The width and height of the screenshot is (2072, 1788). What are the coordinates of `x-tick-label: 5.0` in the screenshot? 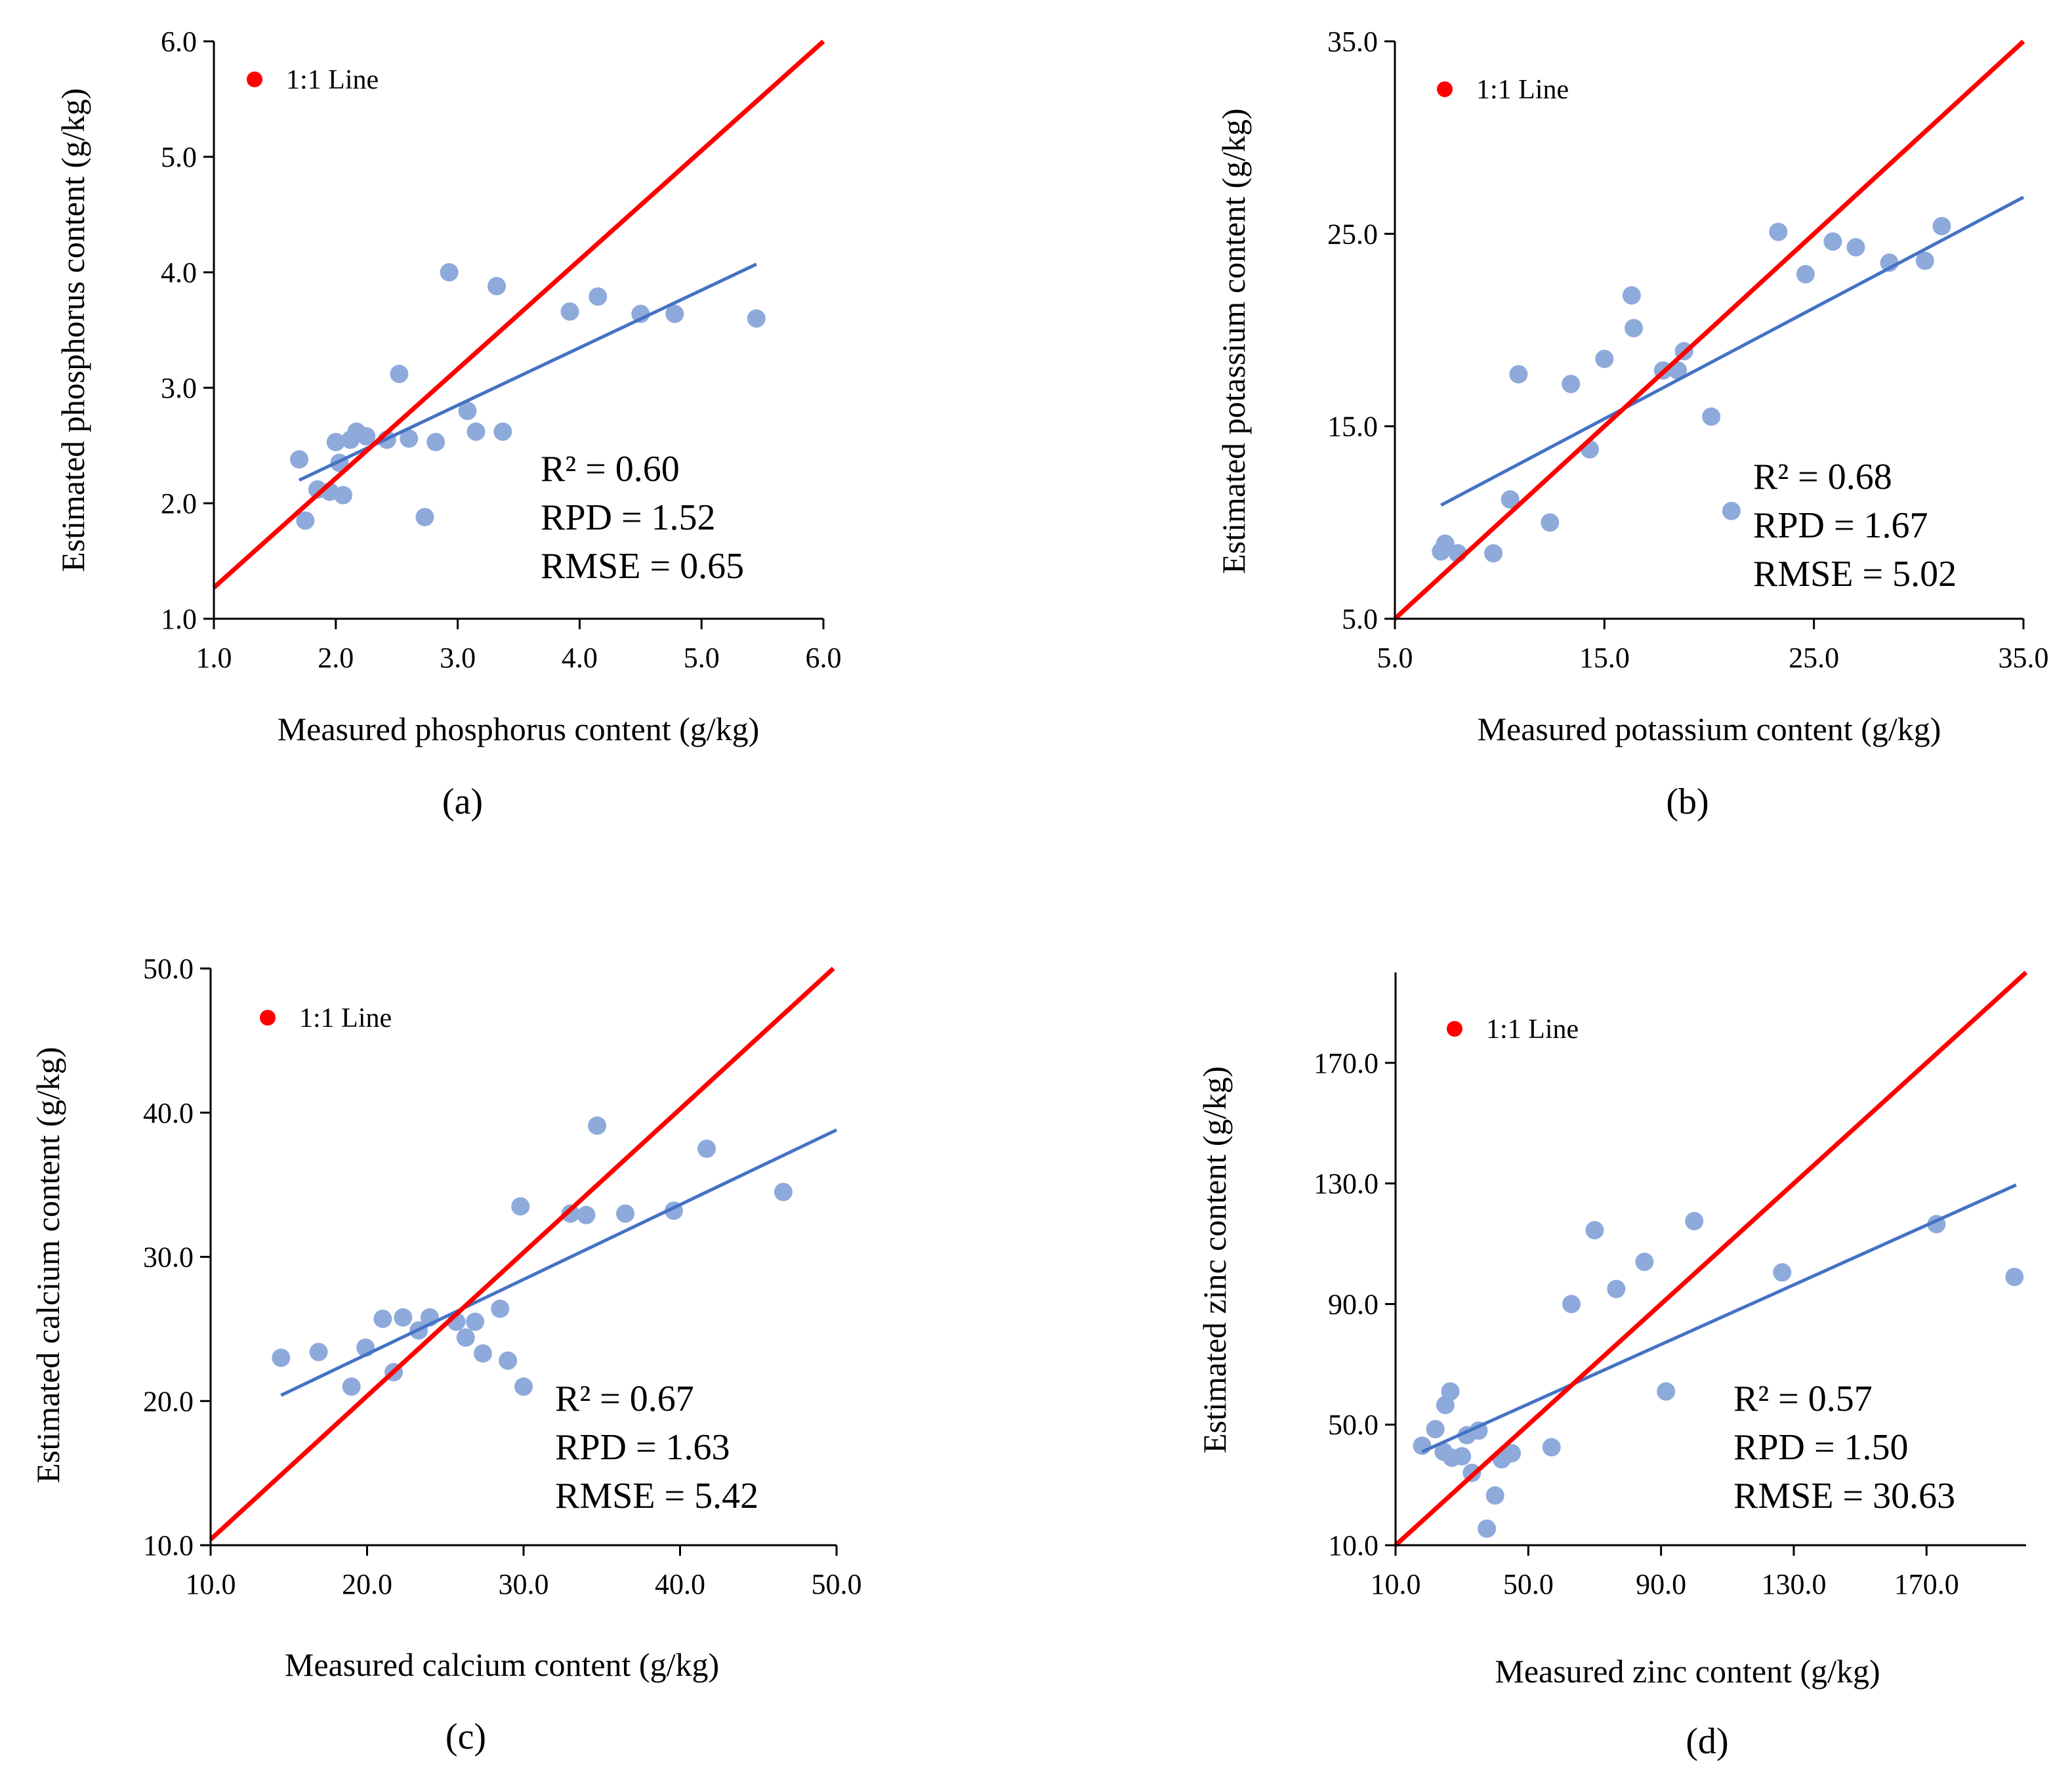 It's located at (1395, 658).